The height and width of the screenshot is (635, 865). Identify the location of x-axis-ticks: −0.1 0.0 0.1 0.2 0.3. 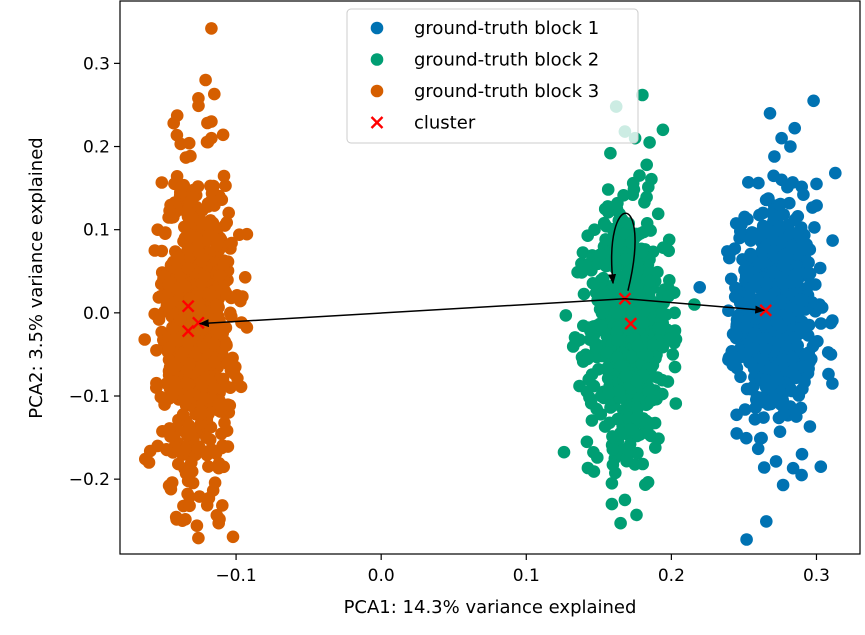
(522, 570).